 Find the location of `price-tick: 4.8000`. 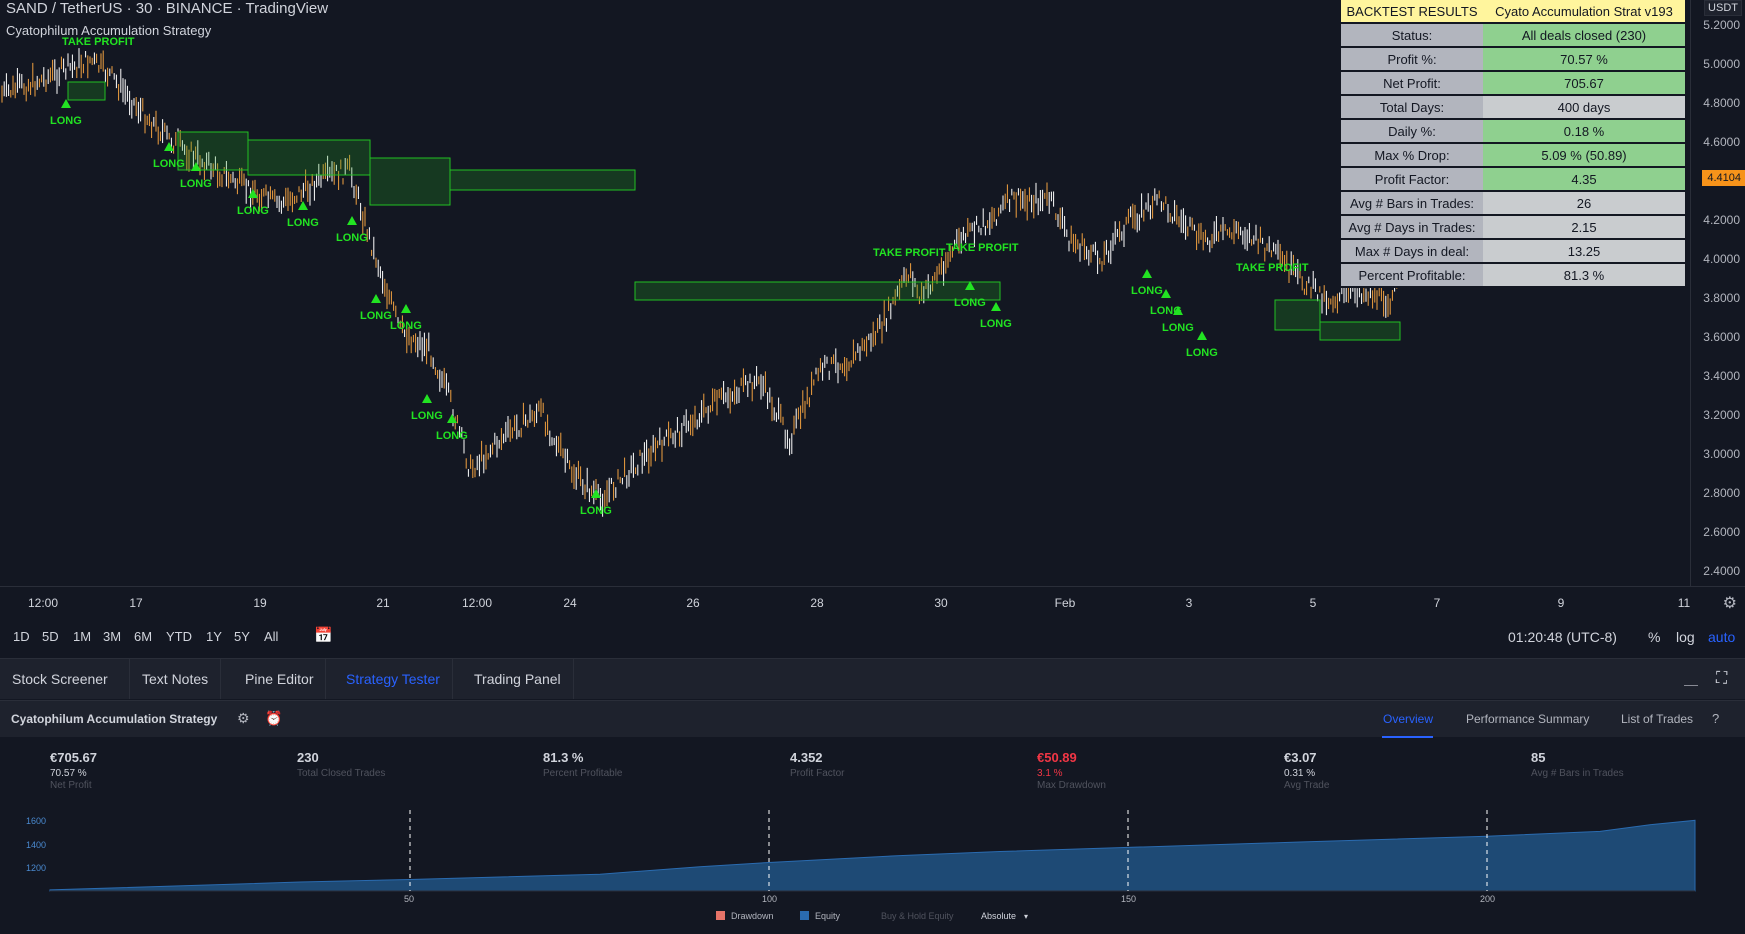

price-tick: 4.8000 is located at coordinates (1721, 103).